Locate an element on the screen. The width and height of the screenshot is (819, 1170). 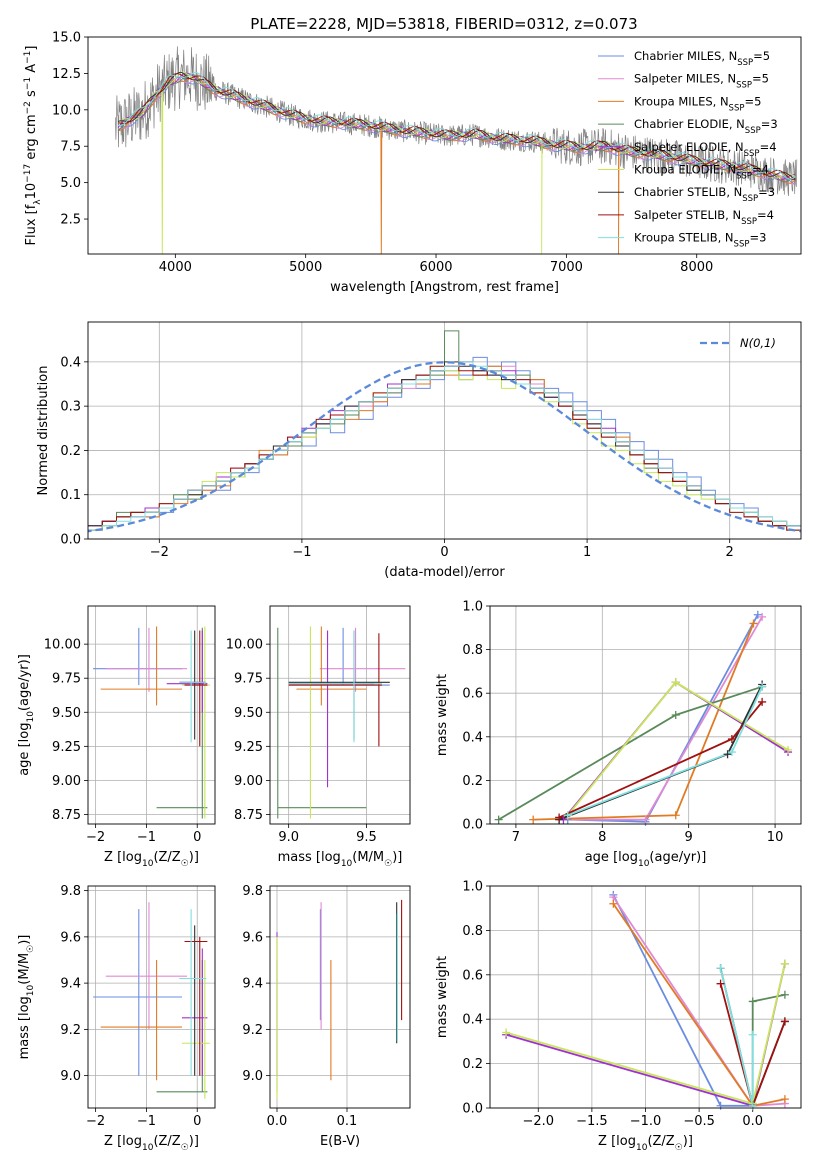
ebv-vs-mass-grid is located at coordinates (340, 997).